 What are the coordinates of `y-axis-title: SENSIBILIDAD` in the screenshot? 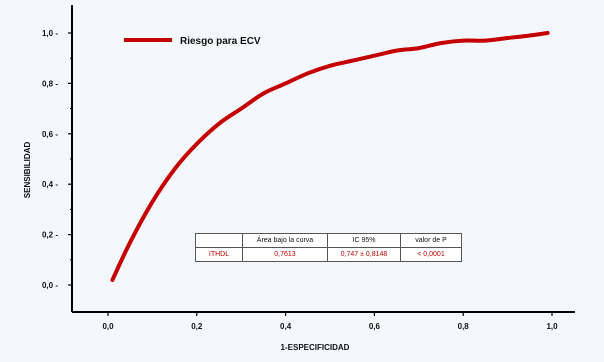 It's located at (27, 170).